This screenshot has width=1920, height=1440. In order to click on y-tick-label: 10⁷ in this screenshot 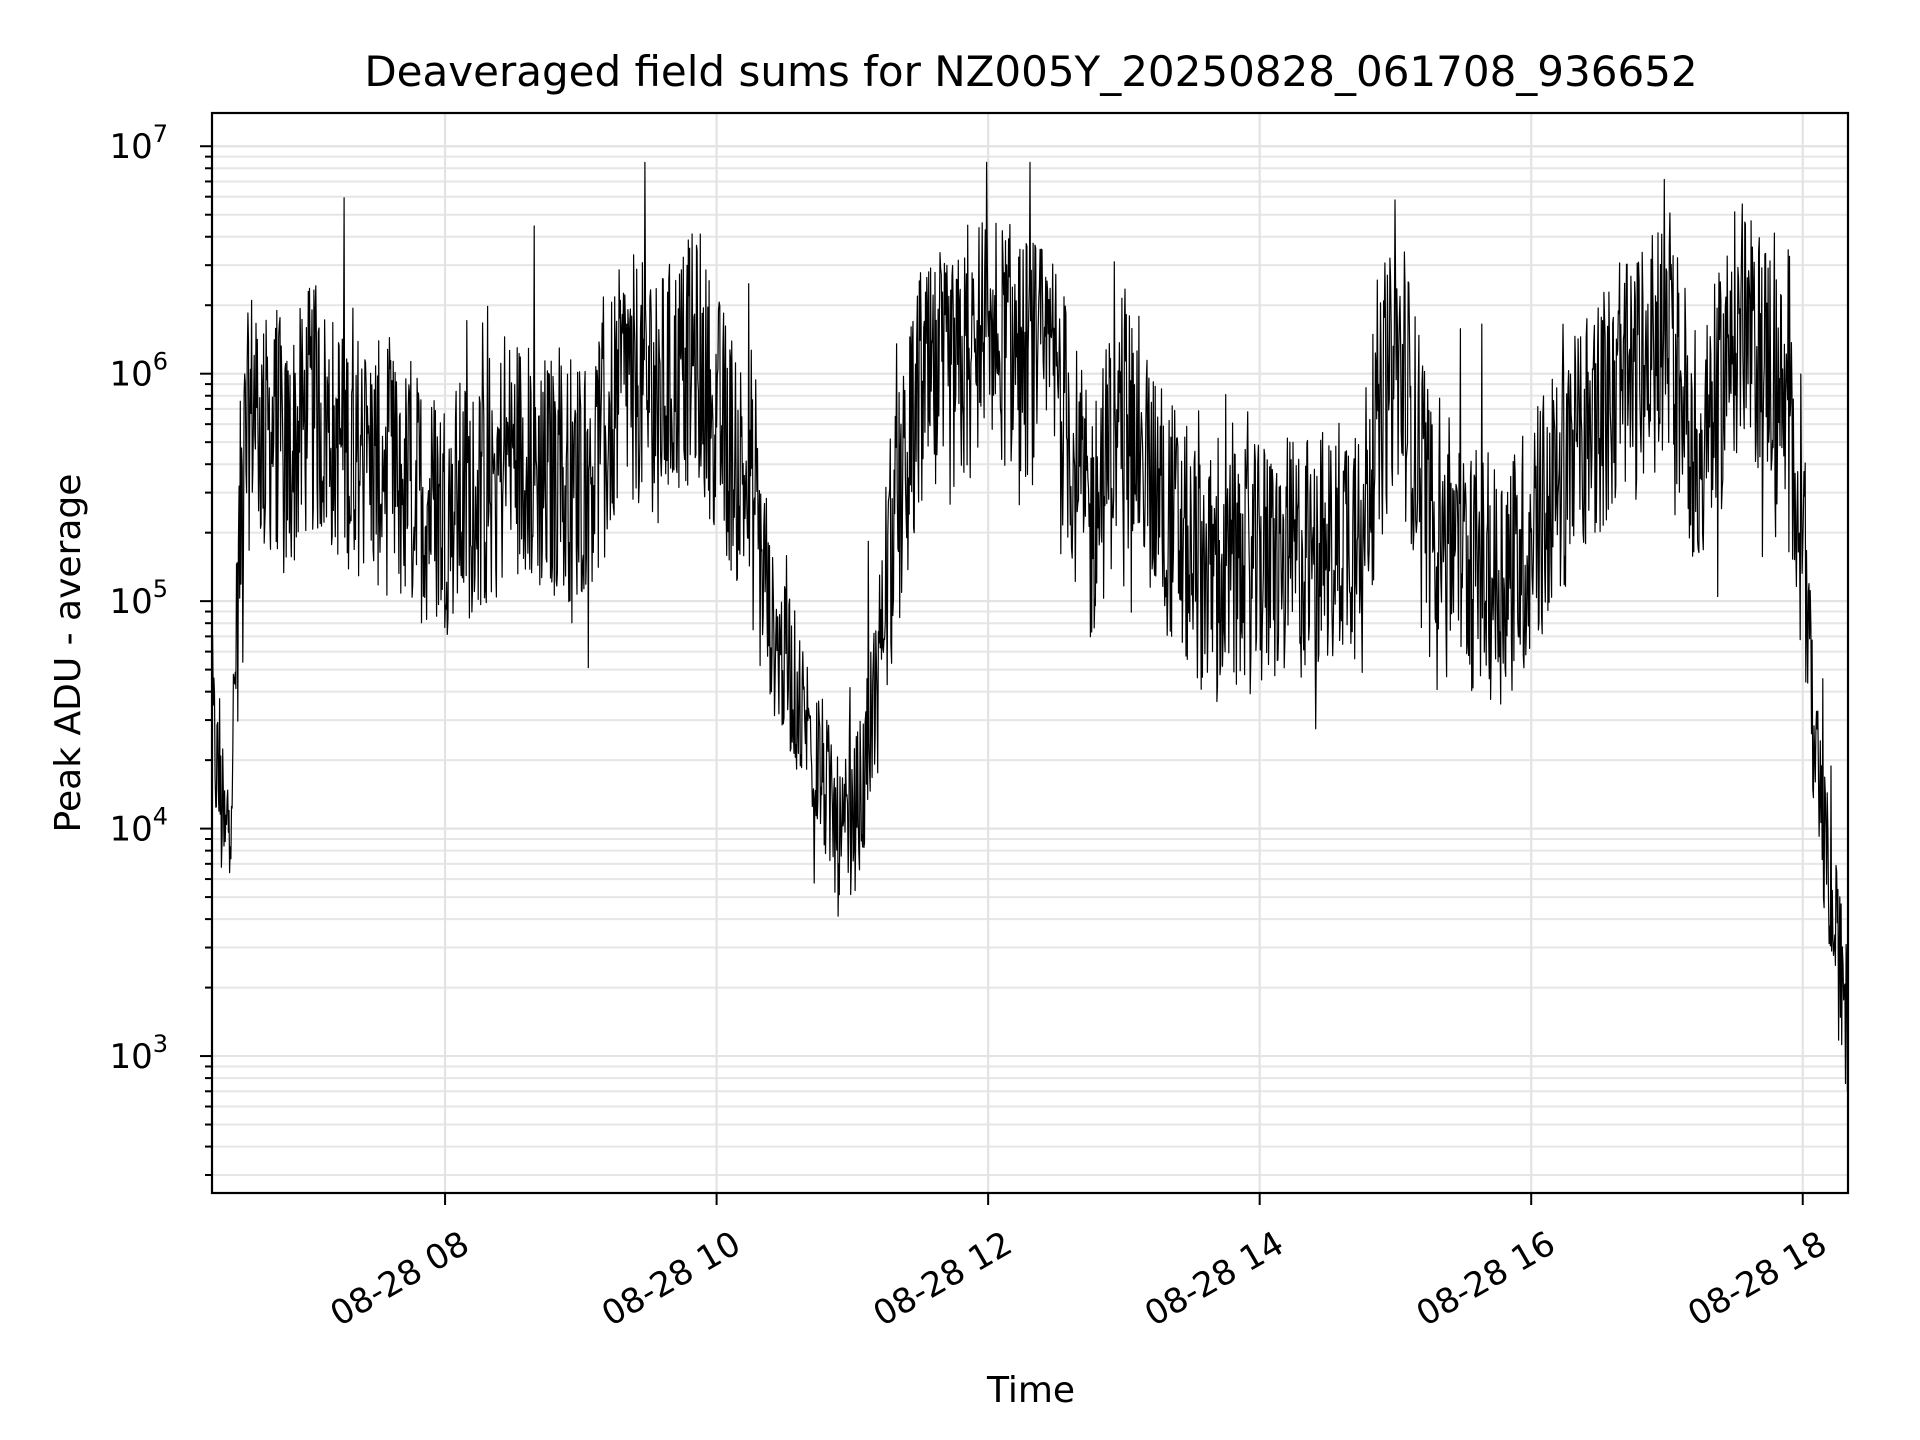, I will do `click(138, 143)`.